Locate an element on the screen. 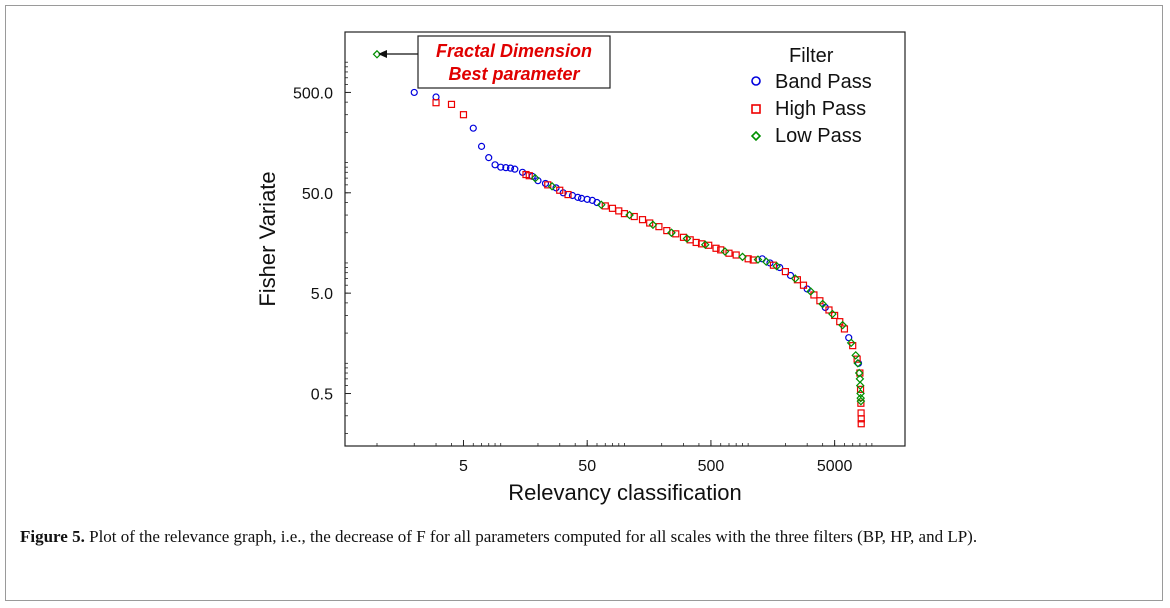  y-tick-label: 5.0 is located at coordinates (322, 294).